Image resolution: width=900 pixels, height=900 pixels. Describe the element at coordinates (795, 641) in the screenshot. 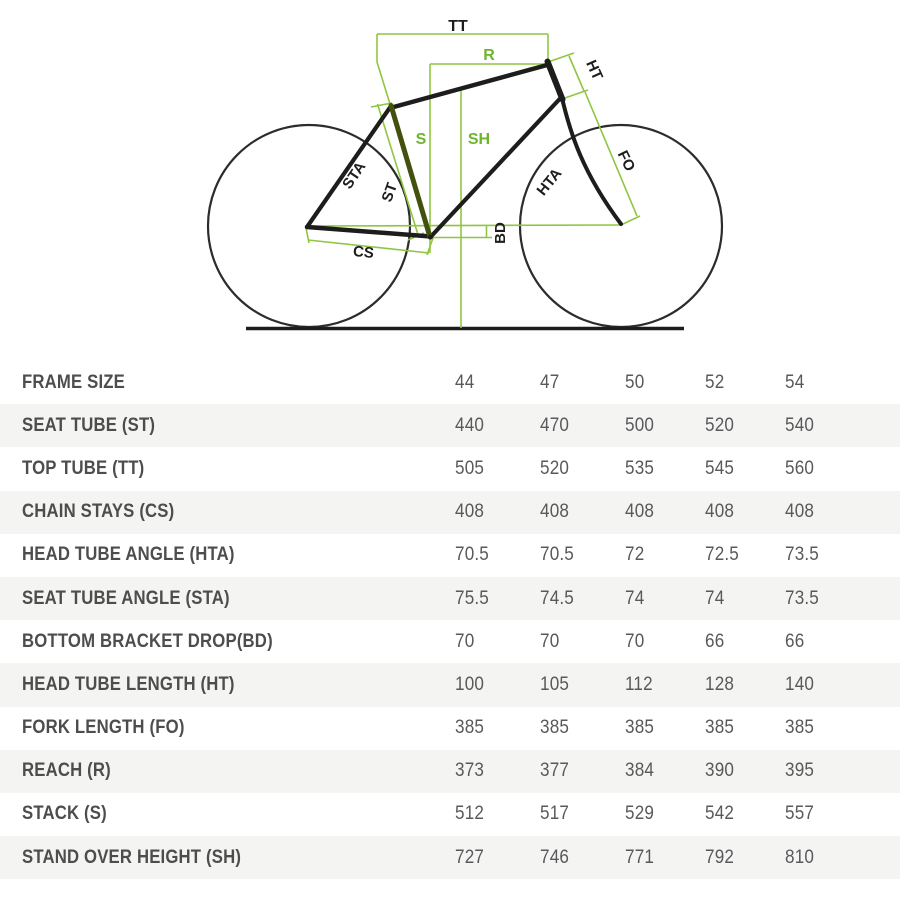

I see `row-value: 66` at that location.